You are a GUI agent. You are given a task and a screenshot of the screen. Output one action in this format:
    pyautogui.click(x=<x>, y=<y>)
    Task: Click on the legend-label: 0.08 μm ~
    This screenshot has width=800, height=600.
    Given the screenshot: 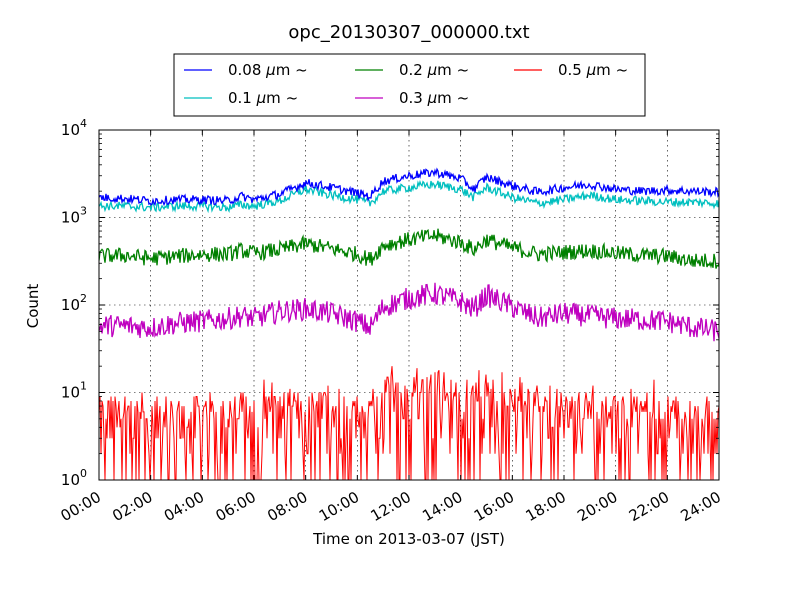 What is the action you would take?
    pyautogui.click(x=268, y=70)
    